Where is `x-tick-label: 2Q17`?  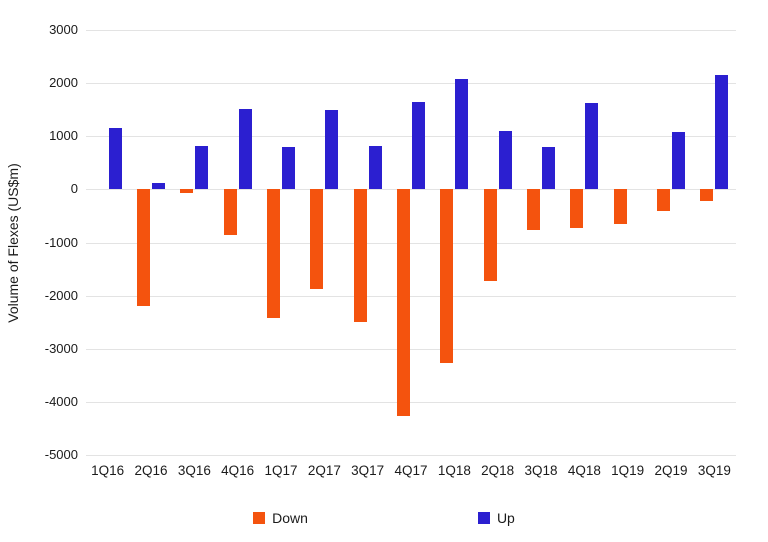
x-tick-label: 2Q17 is located at coordinates (324, 470).